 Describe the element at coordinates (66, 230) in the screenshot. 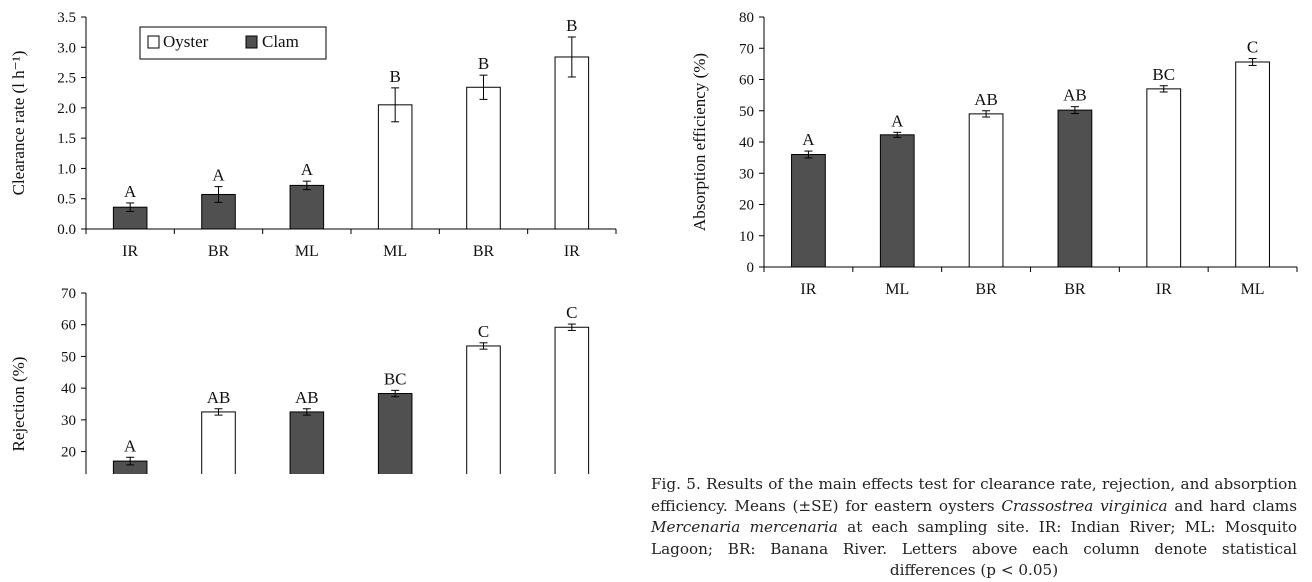

I see `y-tick-label: 0.0` at that location.